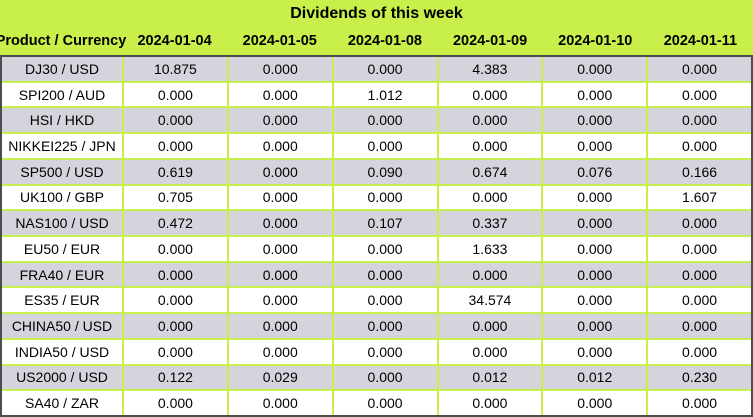 The height and width of the screenshot is (417, 753). What do you see at coordinates (279, 41) in the screenshot?
I see `col-header-date-2: 2024-01-05` at bounding box center [279, 41].